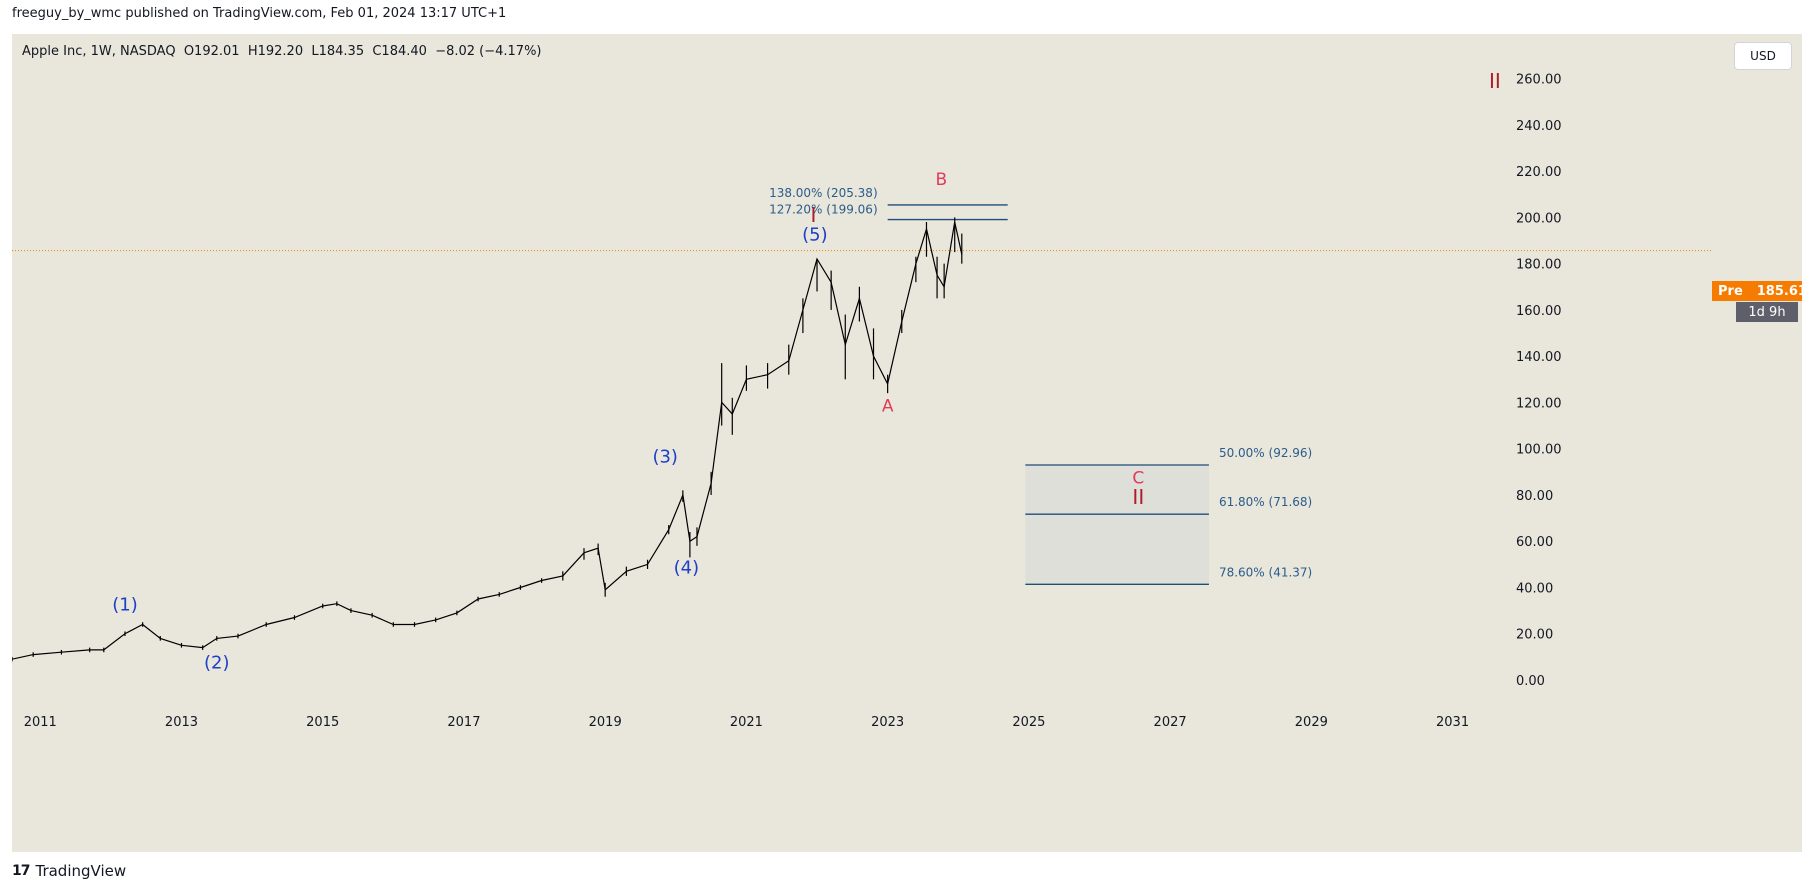  What do you see at coordinates (941, 180) in the screenshot?
I see `corrective-wave-label: B` at bounding box center [941, 180].